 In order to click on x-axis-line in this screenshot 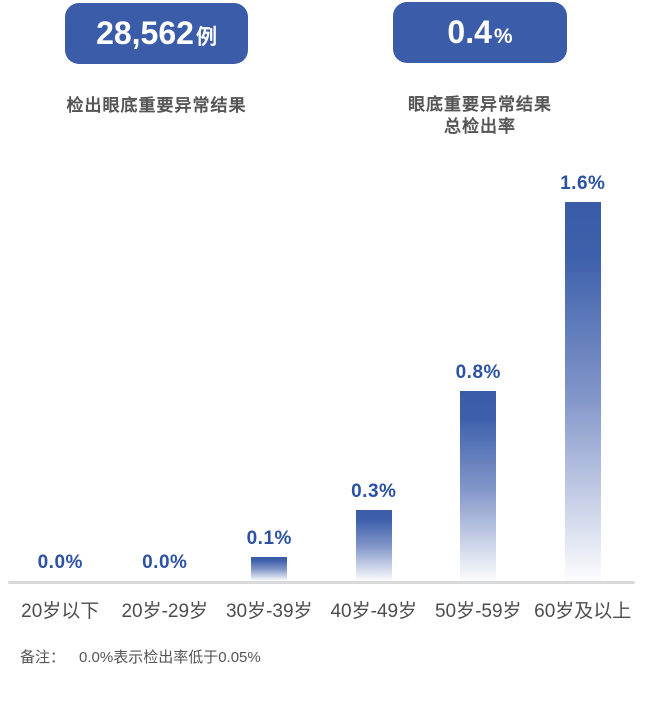, I will do `click(321, 582)`.